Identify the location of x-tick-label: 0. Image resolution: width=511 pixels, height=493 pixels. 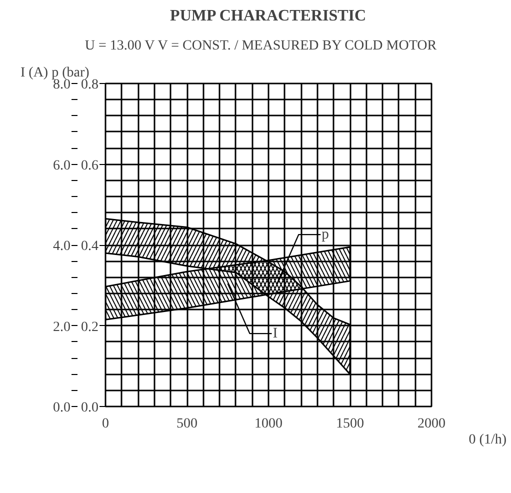
(105, 424).